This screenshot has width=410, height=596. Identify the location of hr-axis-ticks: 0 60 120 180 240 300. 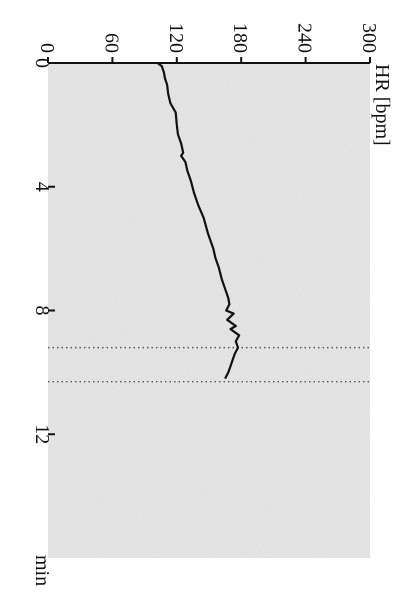
(208, 43).